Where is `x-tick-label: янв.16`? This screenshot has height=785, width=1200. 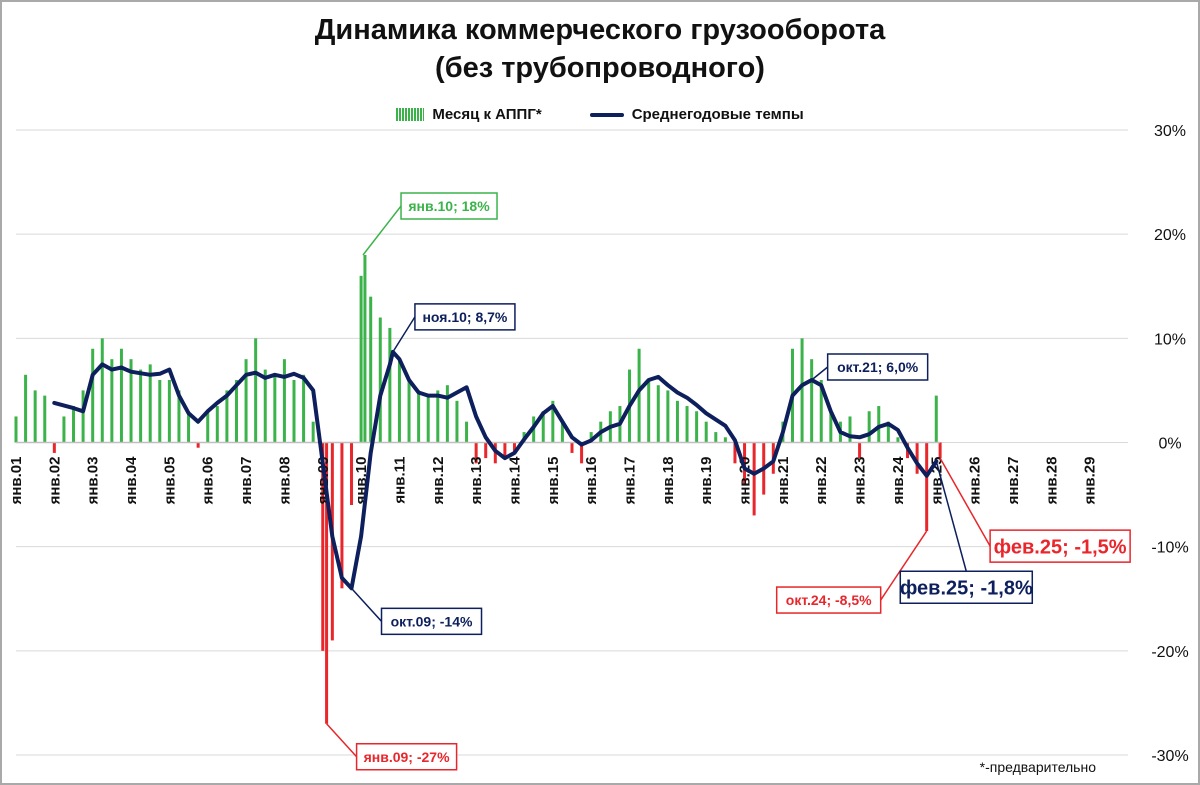 x-tick-label: янв.16 is located at coordinates (591, 481).